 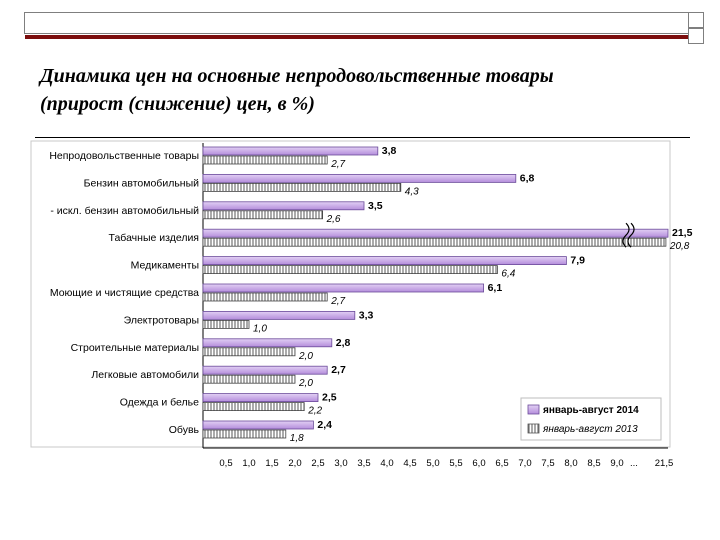 What do you see at coordinates (135, 348) in the screenshot?
I see `category-label: Строительные материалы` at bounding box center [135, 348].